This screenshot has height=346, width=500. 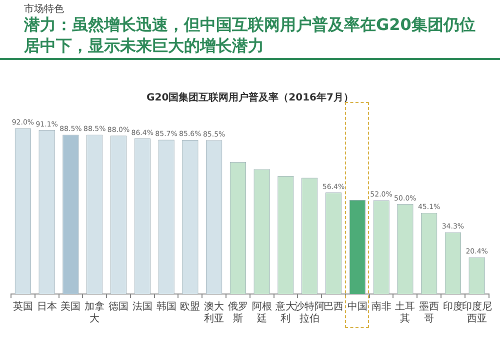 What do you see at coordinates (452, 306) in the screenshot?
I see `x-tick-label: 印度` at bounding box center [452, 306].